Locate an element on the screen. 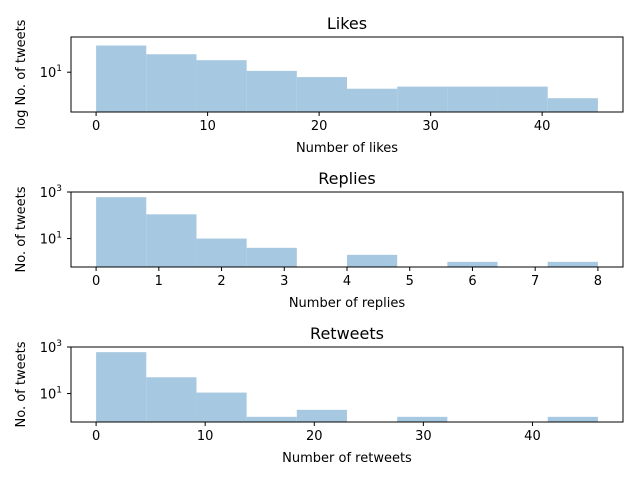  x-tick-label: 3 is located at coordinates (284, 281).